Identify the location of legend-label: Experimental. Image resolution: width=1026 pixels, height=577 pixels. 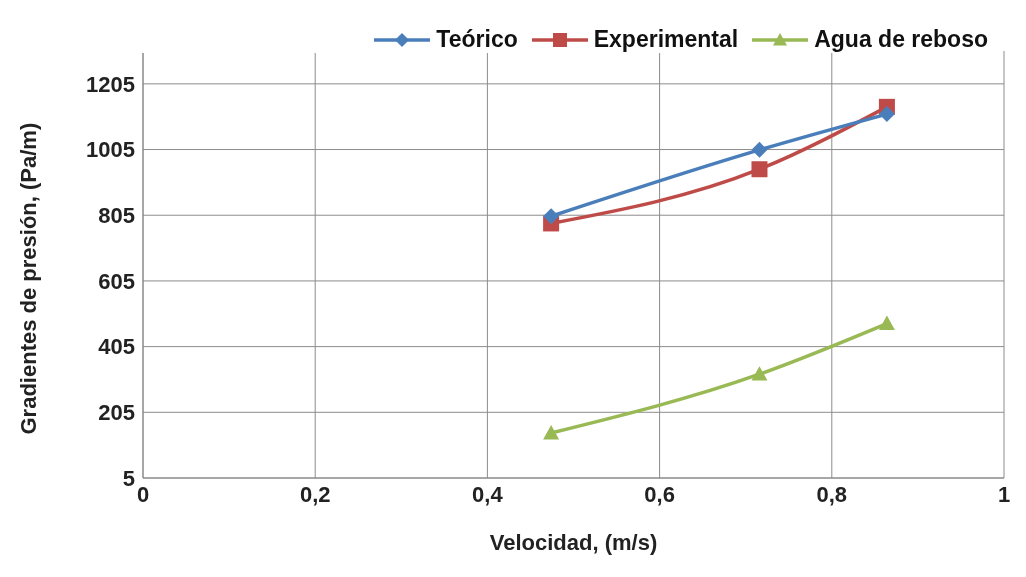
(666, 39).